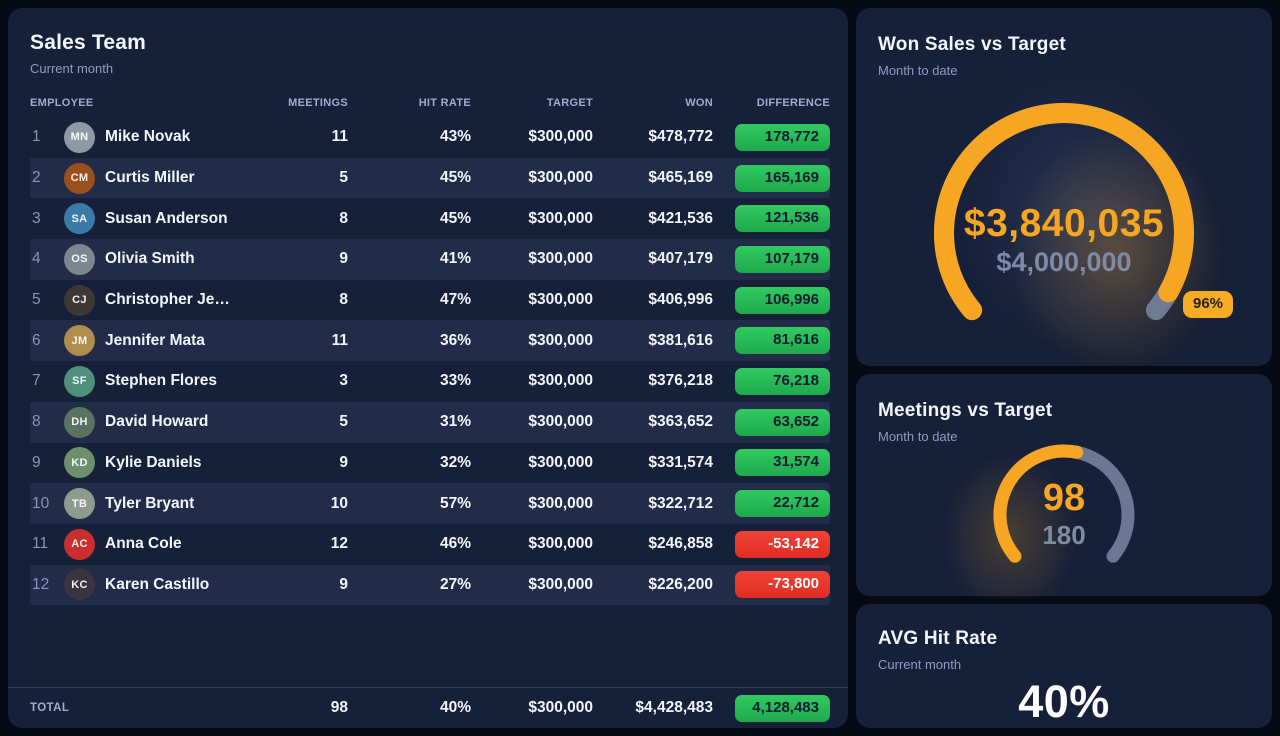 The image size is (1280, 736). I want to click on total-difference: 4,128,483, so click(771, 708).